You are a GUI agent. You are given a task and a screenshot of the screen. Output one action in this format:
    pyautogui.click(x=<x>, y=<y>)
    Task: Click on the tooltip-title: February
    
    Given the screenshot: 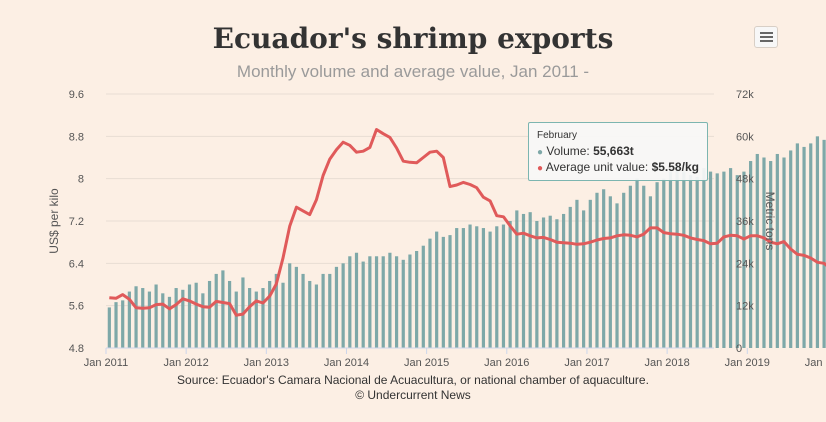 What is the action you would take?
    pyautogui.click(x=557, y=135)
    